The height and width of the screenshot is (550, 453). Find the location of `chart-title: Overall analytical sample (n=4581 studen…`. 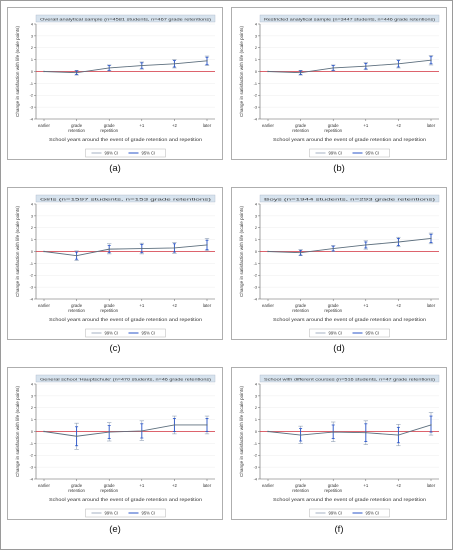

chart-title: Overall analytical sample (n=4581 studen… is located at coordinates (126, 18).